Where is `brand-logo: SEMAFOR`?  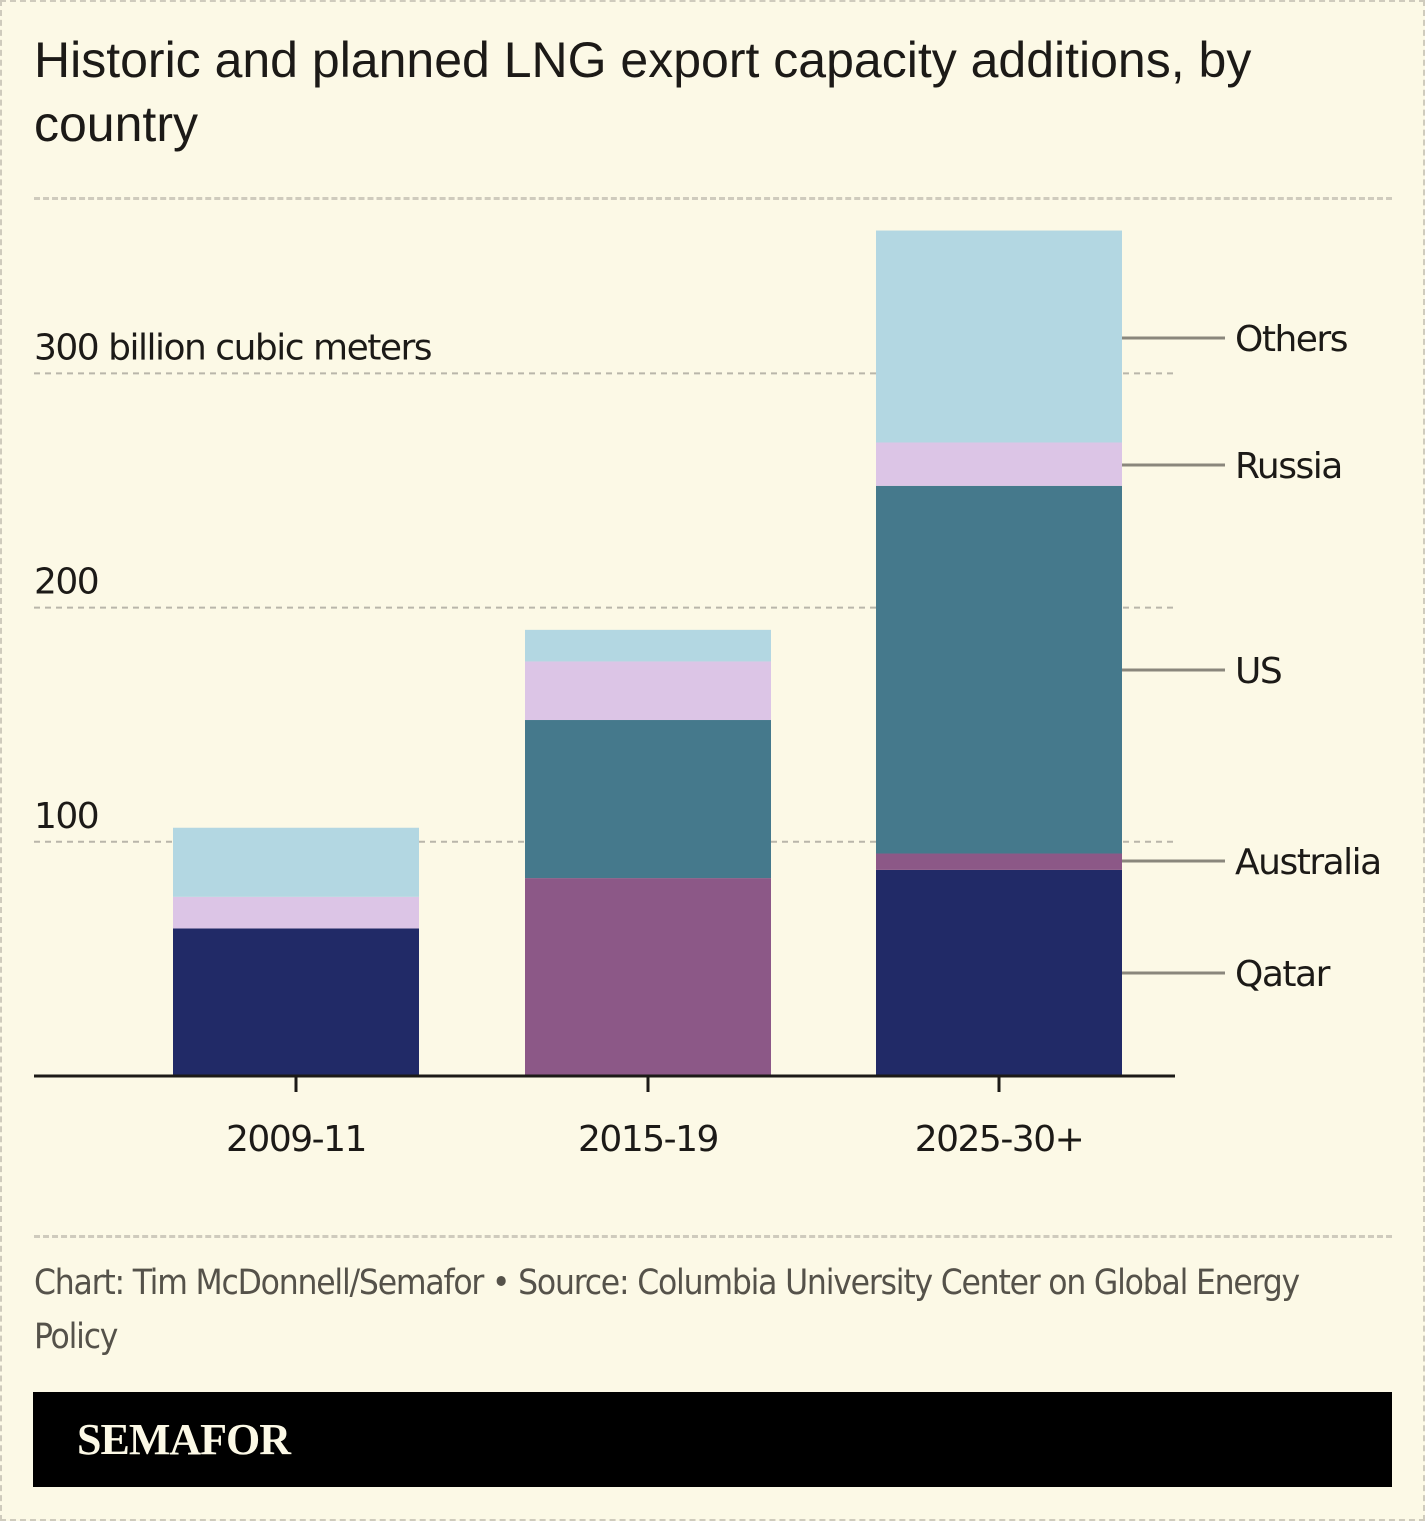
brand-logo: SEMAFOR is located at coordinates (184, 1439).